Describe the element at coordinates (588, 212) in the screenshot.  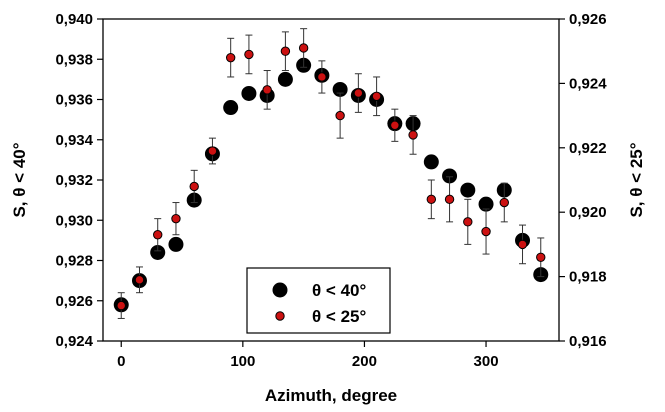
I see `y-right-tick-label-2: 0,920` at that location.